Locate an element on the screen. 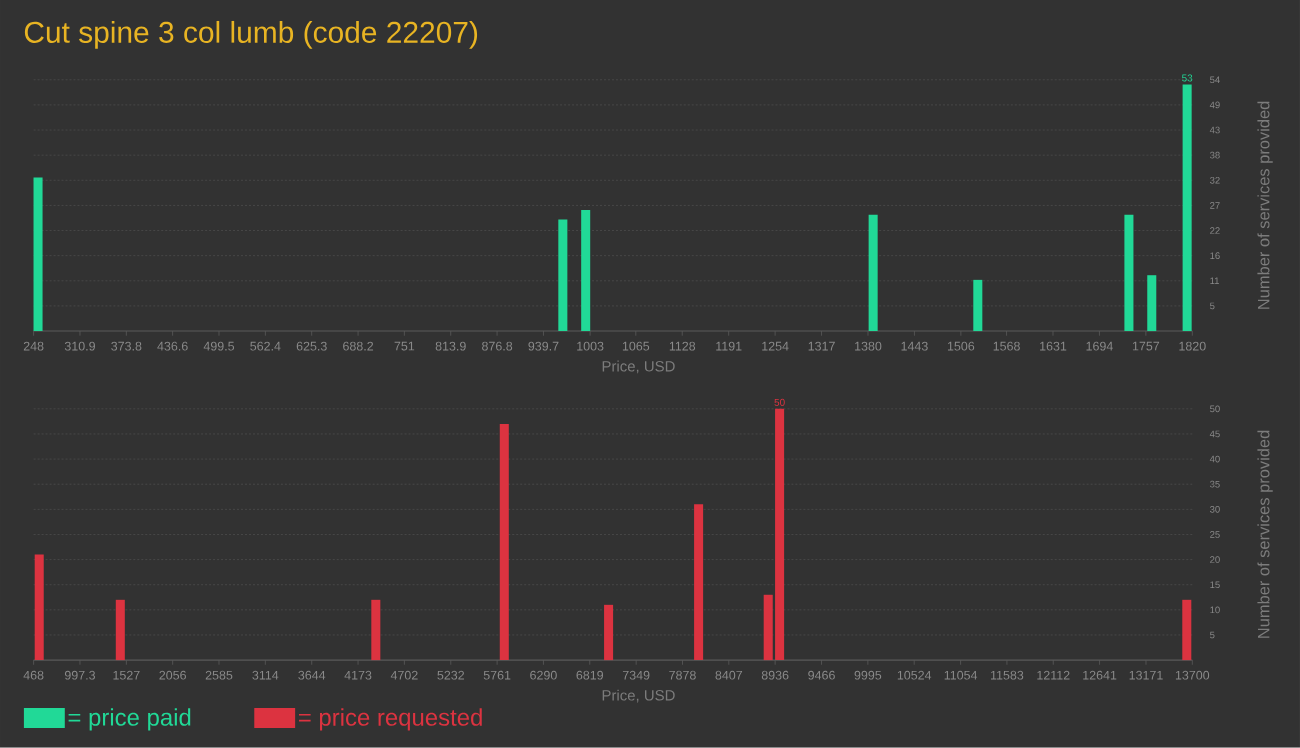  y-tick-label: 38 is located at coordinates (1214, 155).